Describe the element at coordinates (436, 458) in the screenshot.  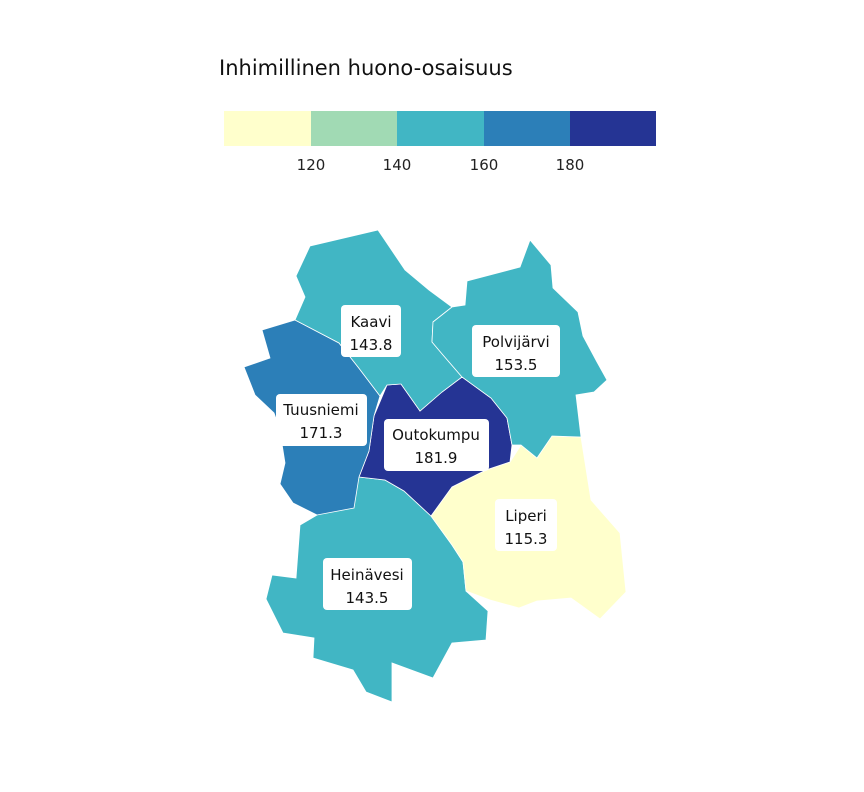
I see `label-value-outokumpu: 181.9` at that location.